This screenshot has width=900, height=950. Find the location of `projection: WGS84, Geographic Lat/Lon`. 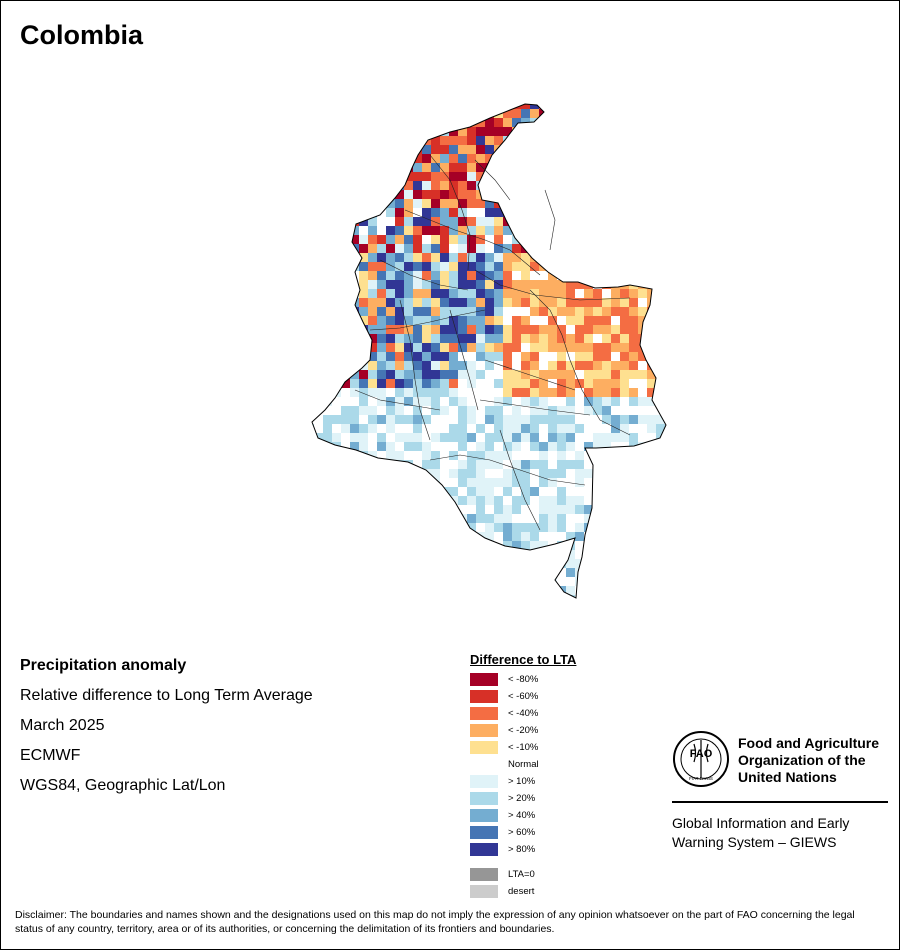

projection: WGS84, Geographic Lat/Lon is located at coordinates (123, 785).